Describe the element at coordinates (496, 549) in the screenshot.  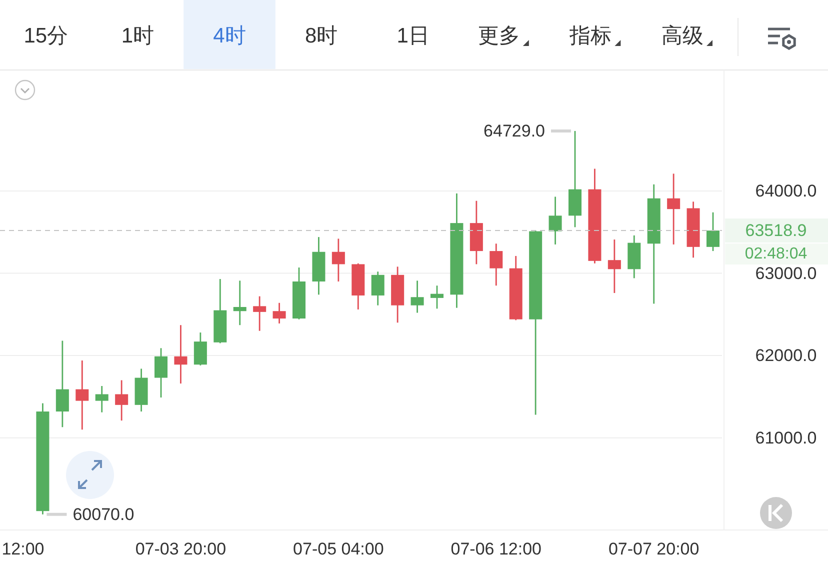
I see `x-tick-label: 07-06 12:00` at that location.